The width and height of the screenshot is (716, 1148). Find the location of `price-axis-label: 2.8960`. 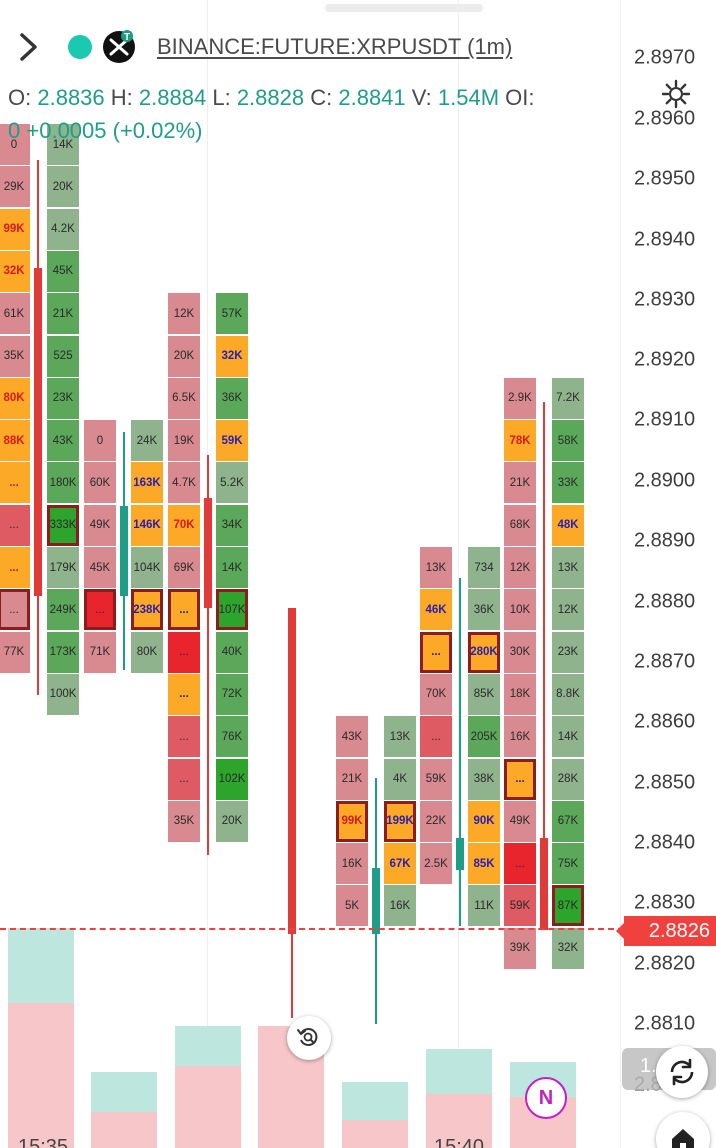

price-axis-label: 2.8960 is located at coordinates (665, 118).